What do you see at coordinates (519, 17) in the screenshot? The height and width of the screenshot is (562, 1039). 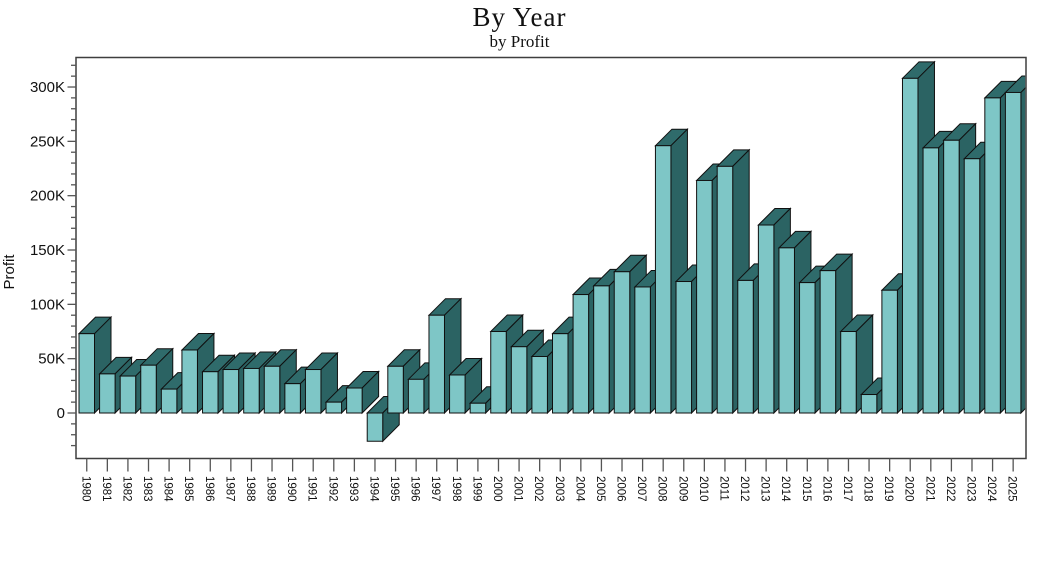 I see `chart-title: By Year` at bounding box center [519, 17].